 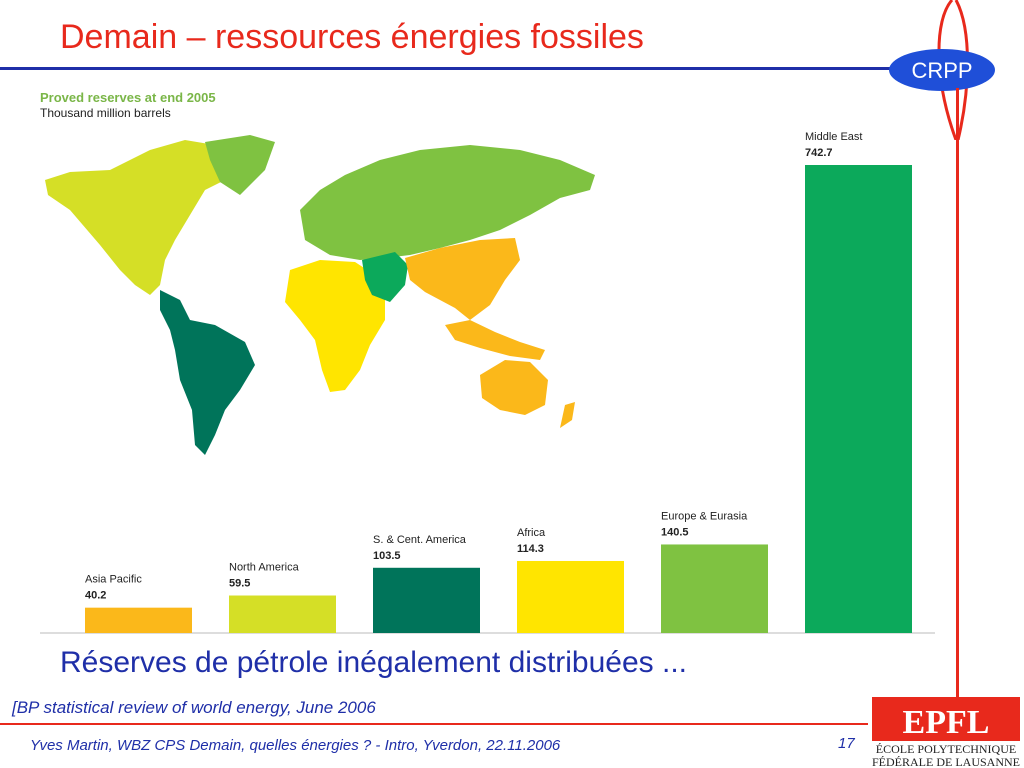 What do you see at coordinates (264, 568) in the screenshot?
I see `bar-category-label: North America` at bounding box center [264, 568].